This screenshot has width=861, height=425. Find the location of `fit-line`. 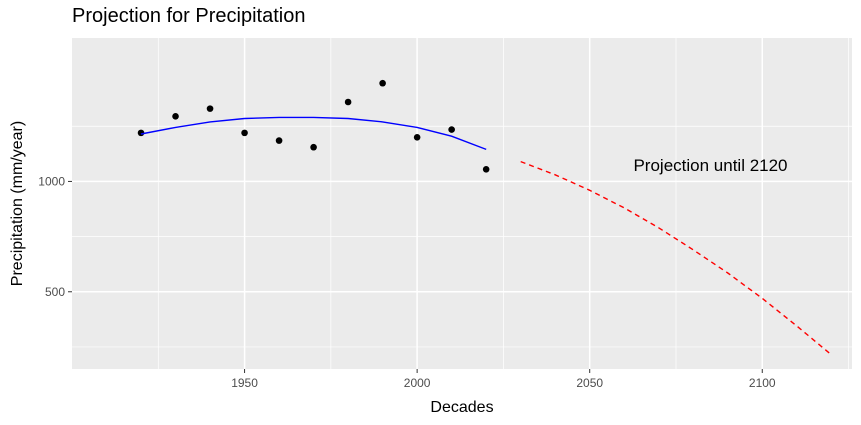

fit-line is located at coordinates (313, 133).